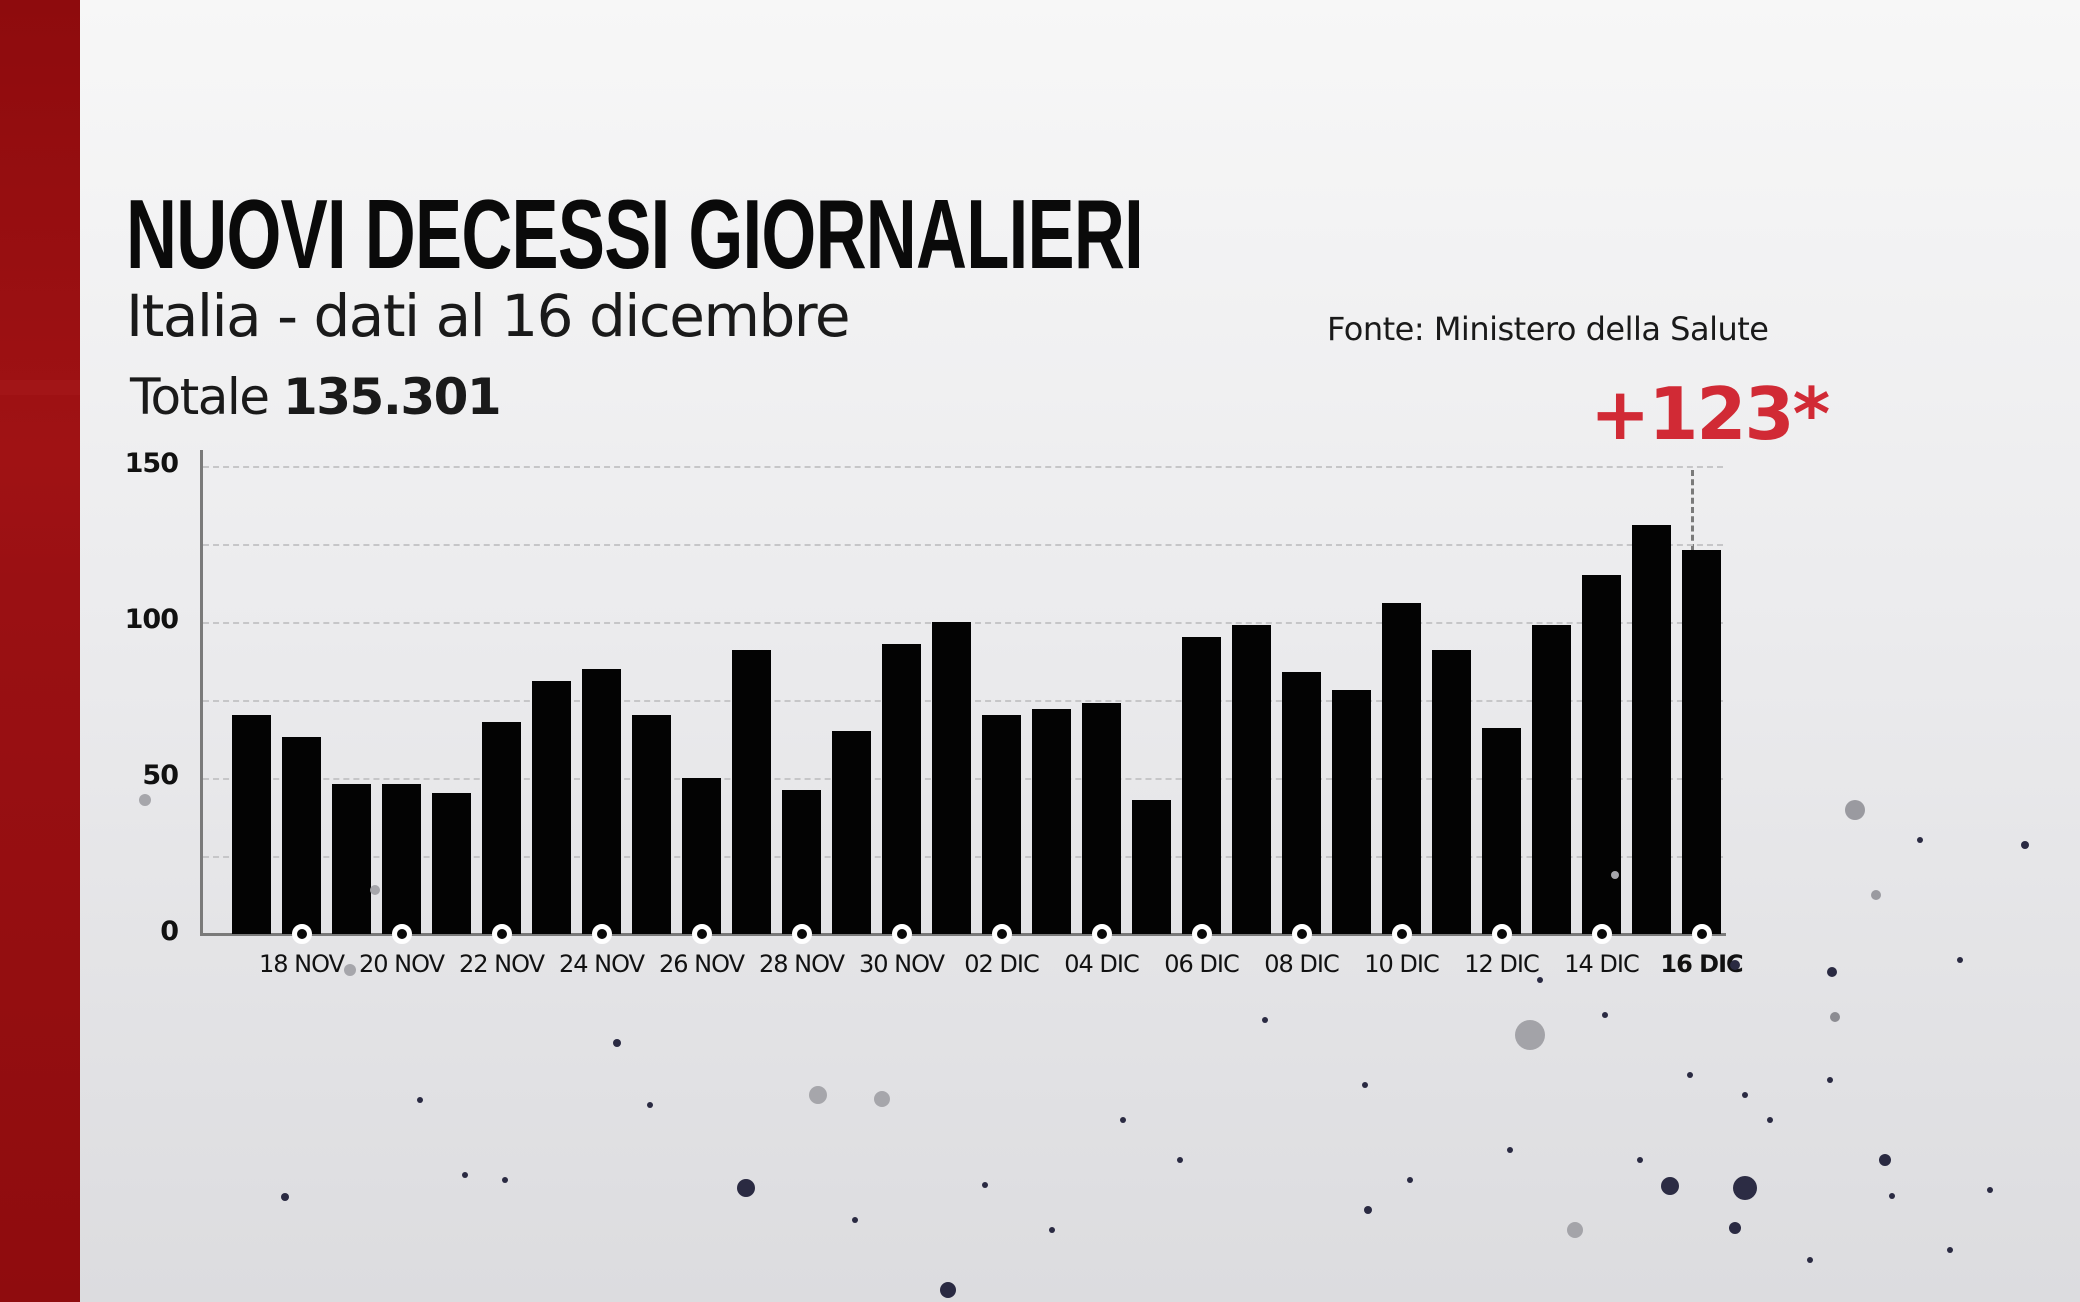  I want to click on x-tick-label: 12 DIC, so click(1501, 964).